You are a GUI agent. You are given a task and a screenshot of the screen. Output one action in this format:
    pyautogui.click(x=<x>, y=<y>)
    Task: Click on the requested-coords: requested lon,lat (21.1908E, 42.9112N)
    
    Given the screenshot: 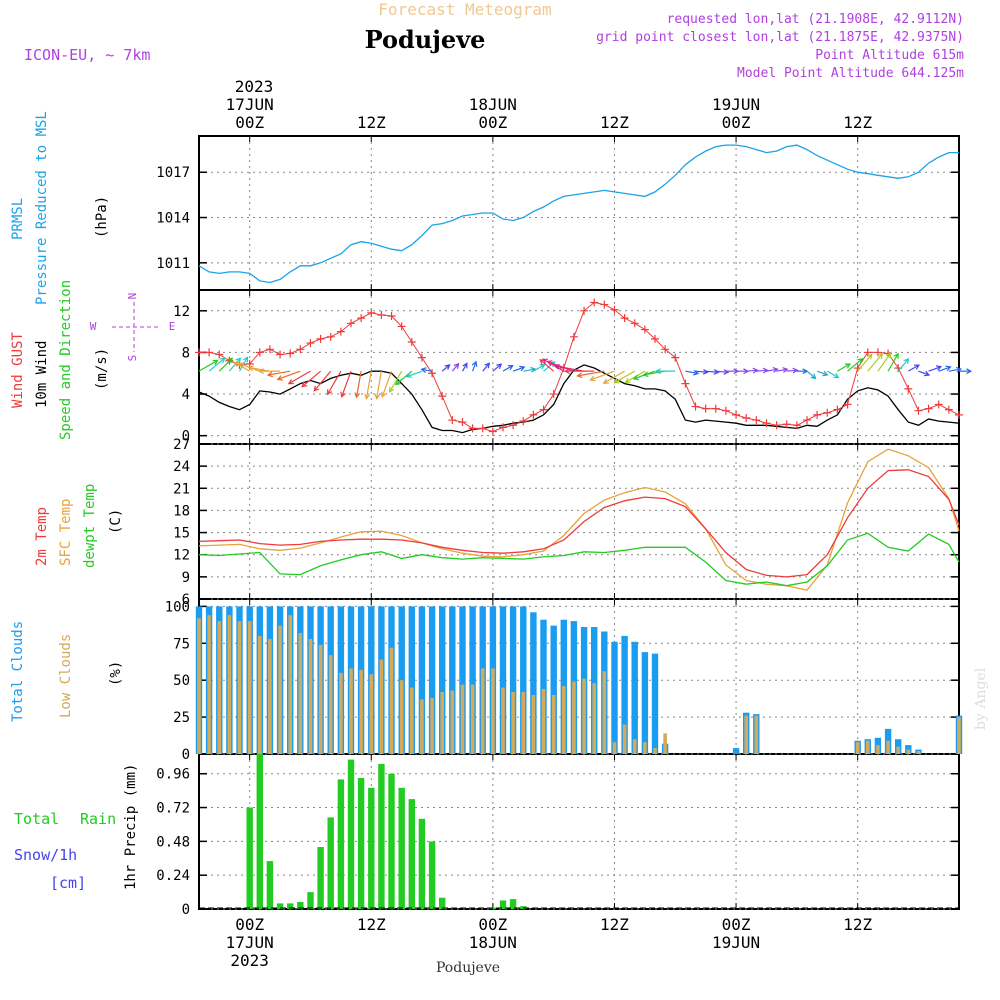 What is the action you would take?
    pyautogui.click(x=815, y=19)
    